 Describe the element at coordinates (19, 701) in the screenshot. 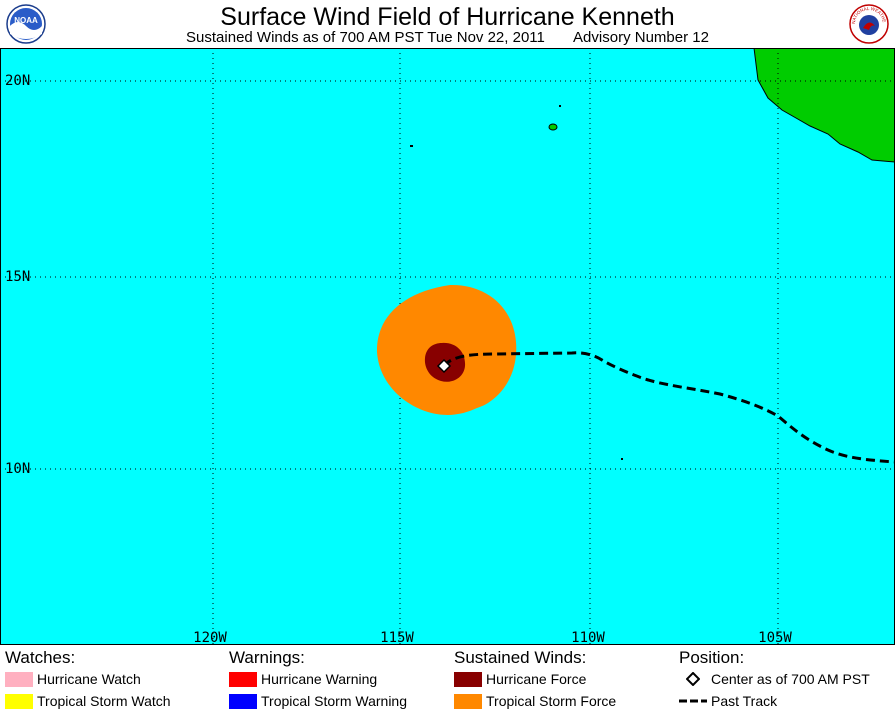

I see `tropical-storm-watch-swatch` at that location.